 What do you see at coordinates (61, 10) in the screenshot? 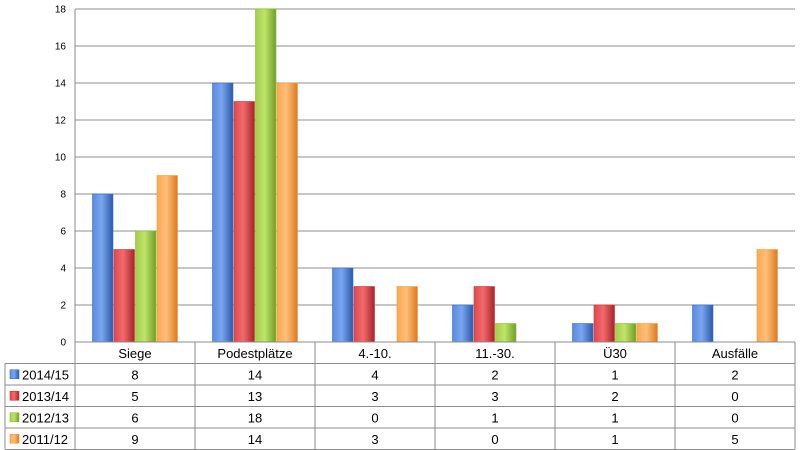
I see `y-tick-label: 18` at bounding box center [61, 10].